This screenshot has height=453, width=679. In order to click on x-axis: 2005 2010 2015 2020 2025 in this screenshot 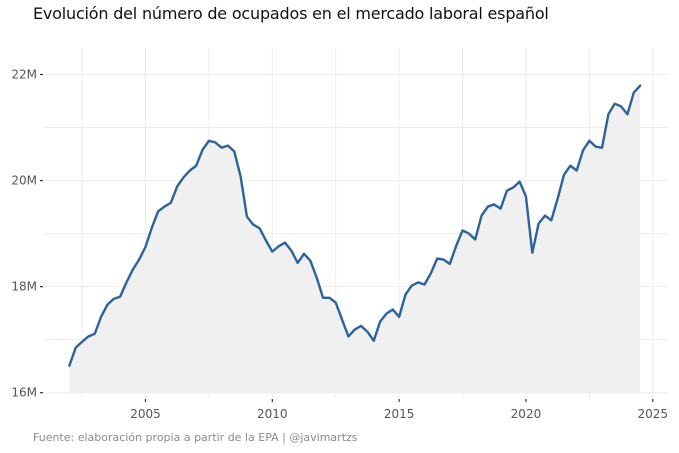, I will do `click(399, 410)`.